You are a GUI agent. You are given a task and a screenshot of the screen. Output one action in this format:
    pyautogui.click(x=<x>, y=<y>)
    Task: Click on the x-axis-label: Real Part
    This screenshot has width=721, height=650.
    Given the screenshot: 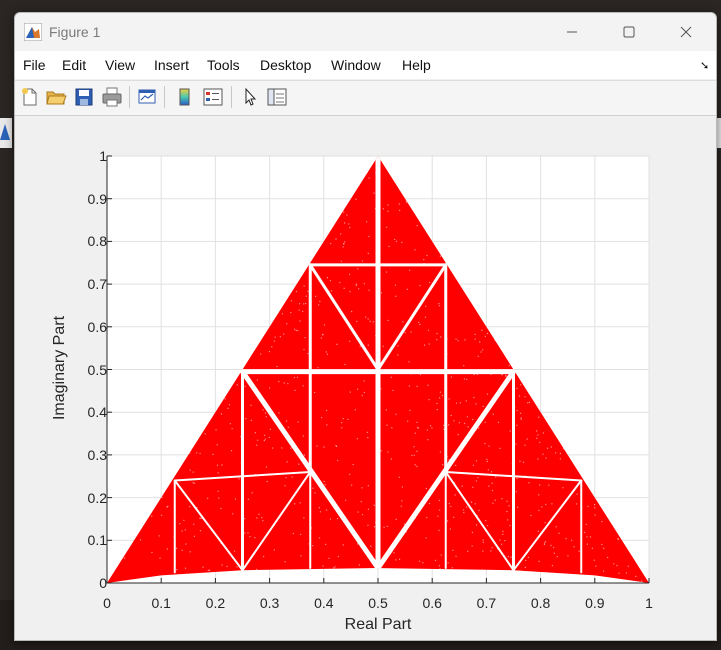 What is the action you would take?
    pyautogui.click(x=378, y=624)
    